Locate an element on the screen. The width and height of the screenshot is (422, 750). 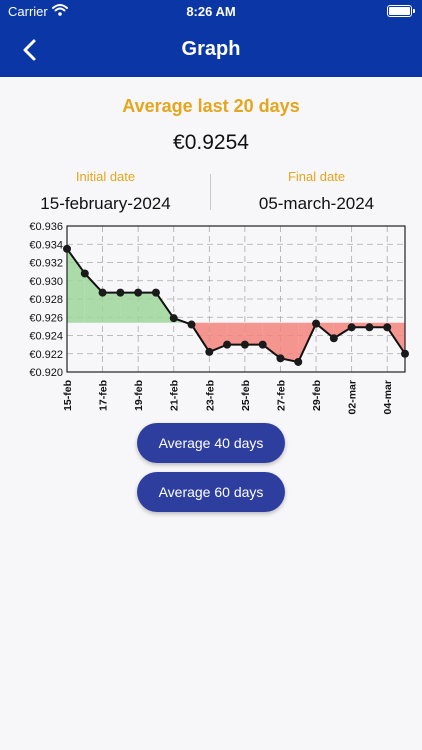
x-tick-label: 29-feb is located at coordinates (317, 395).